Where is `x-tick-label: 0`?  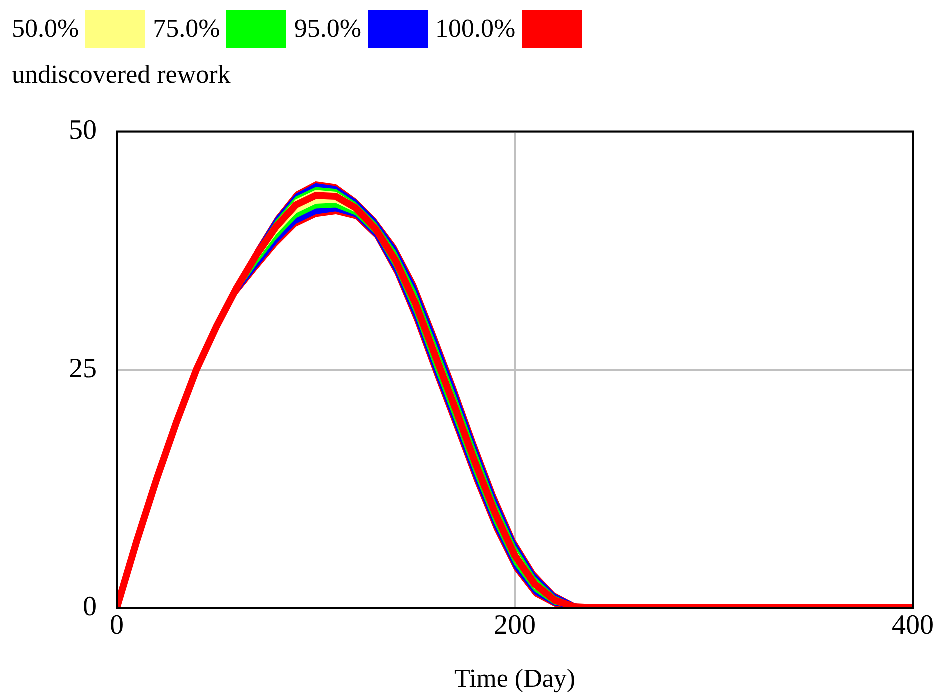 x-tick-label: 0 is located at coordinates (117, 626).